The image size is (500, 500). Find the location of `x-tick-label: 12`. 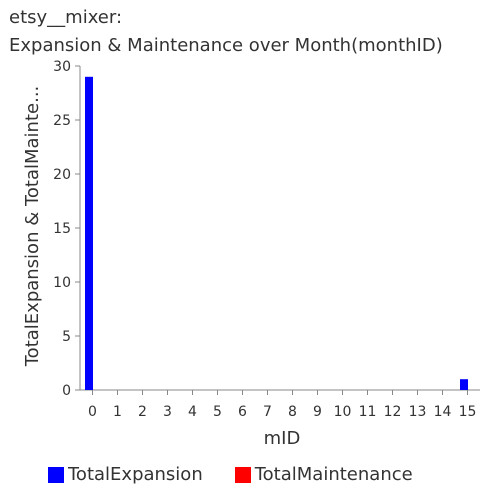

x-tick-label: 12 is located at coordinates (393, 412).